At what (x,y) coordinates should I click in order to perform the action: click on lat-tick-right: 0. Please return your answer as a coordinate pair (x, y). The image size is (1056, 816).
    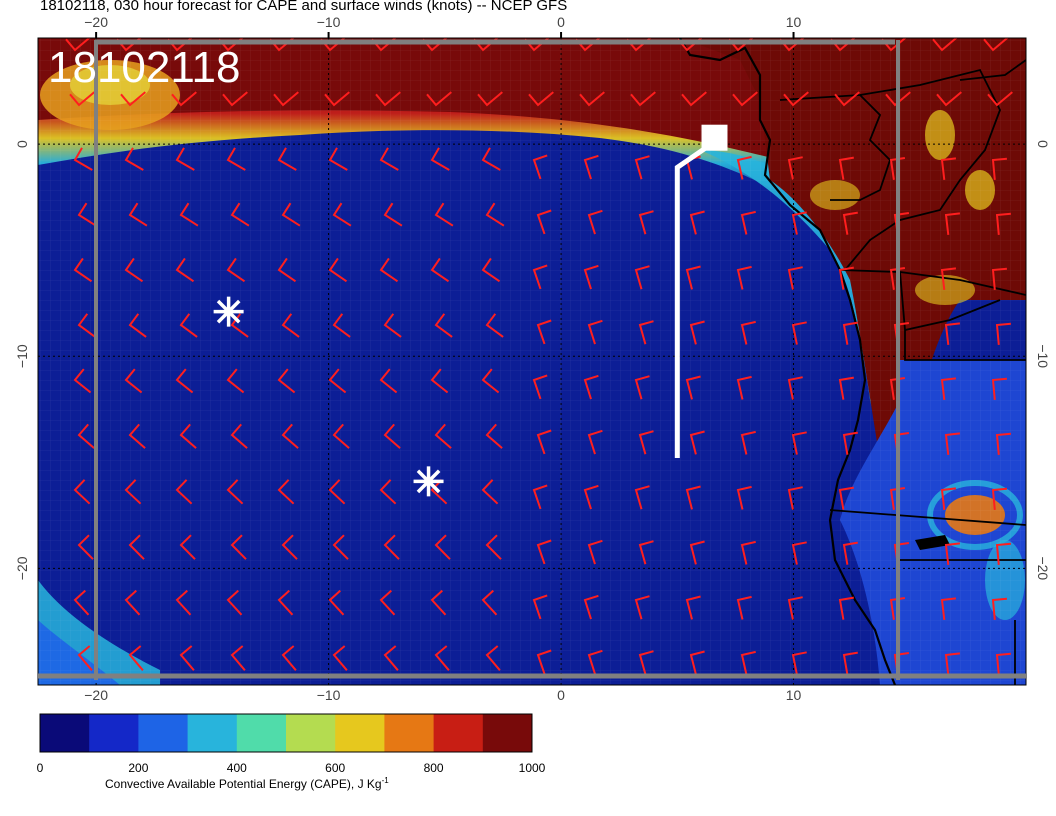
    Looking at the image, I should click on (1043, 144).